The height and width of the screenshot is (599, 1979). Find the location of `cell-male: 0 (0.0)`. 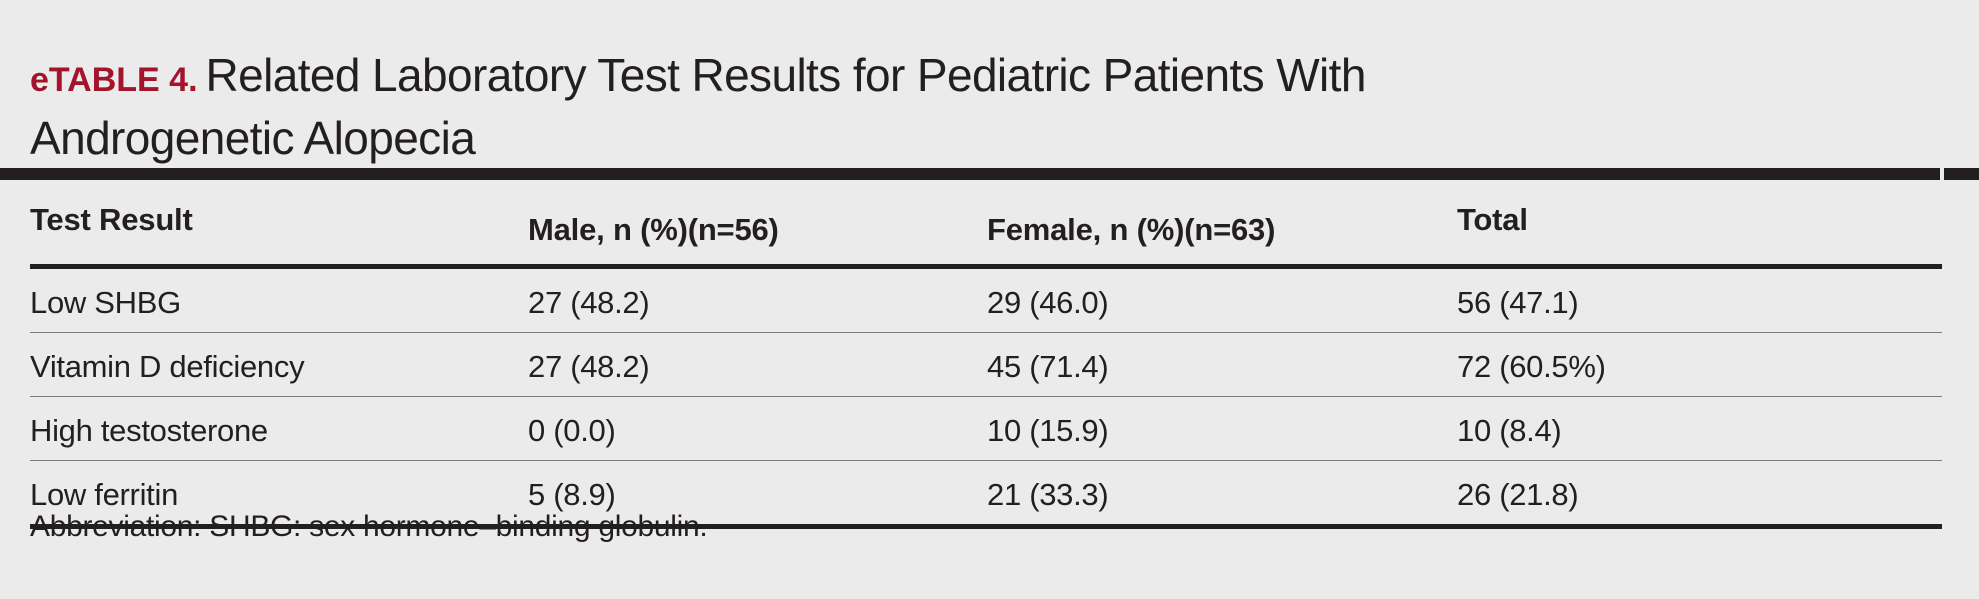

cell-male: 0 (0.0) is located at coordinates (757, 428).